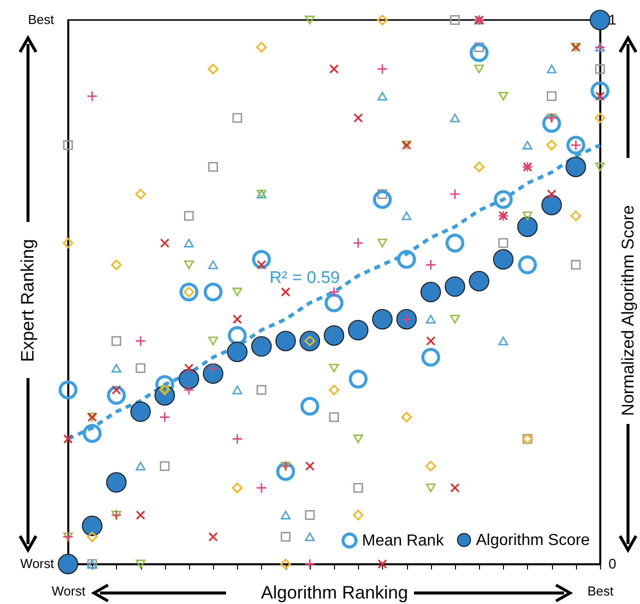 Image resolution: width=640 pixels, height=604 pixels. Describe the element at coordinates (28, 300) in the screenshot. I see `y-axis-title: Expert Ranking` at that location.